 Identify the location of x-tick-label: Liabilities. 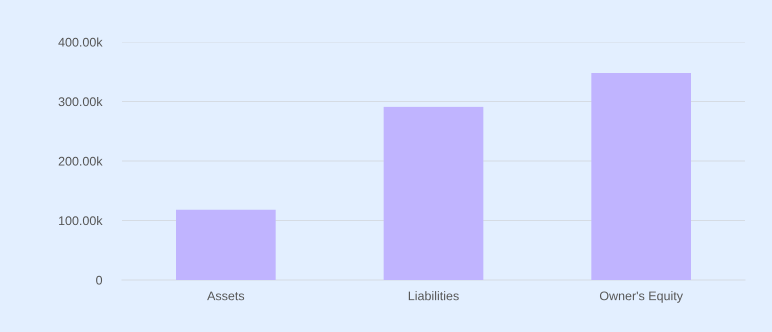
(433, 295).